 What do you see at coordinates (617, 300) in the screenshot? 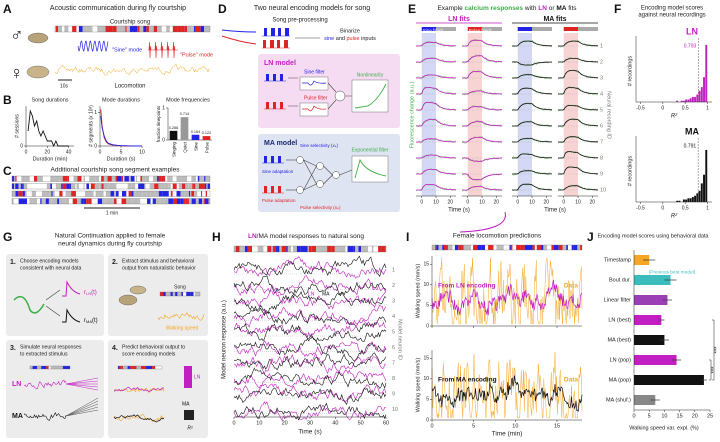
I see `y-tick-label: Linear filter` at bounding box center [617, 300].